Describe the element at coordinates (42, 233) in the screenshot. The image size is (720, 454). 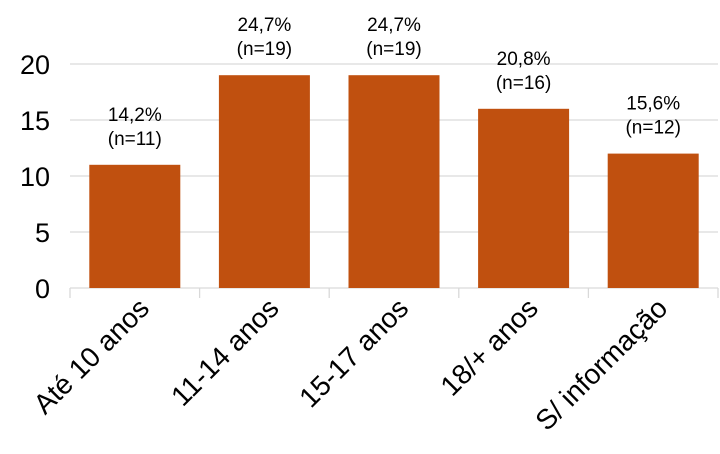
I see `y-tick-label: 5` at that location.